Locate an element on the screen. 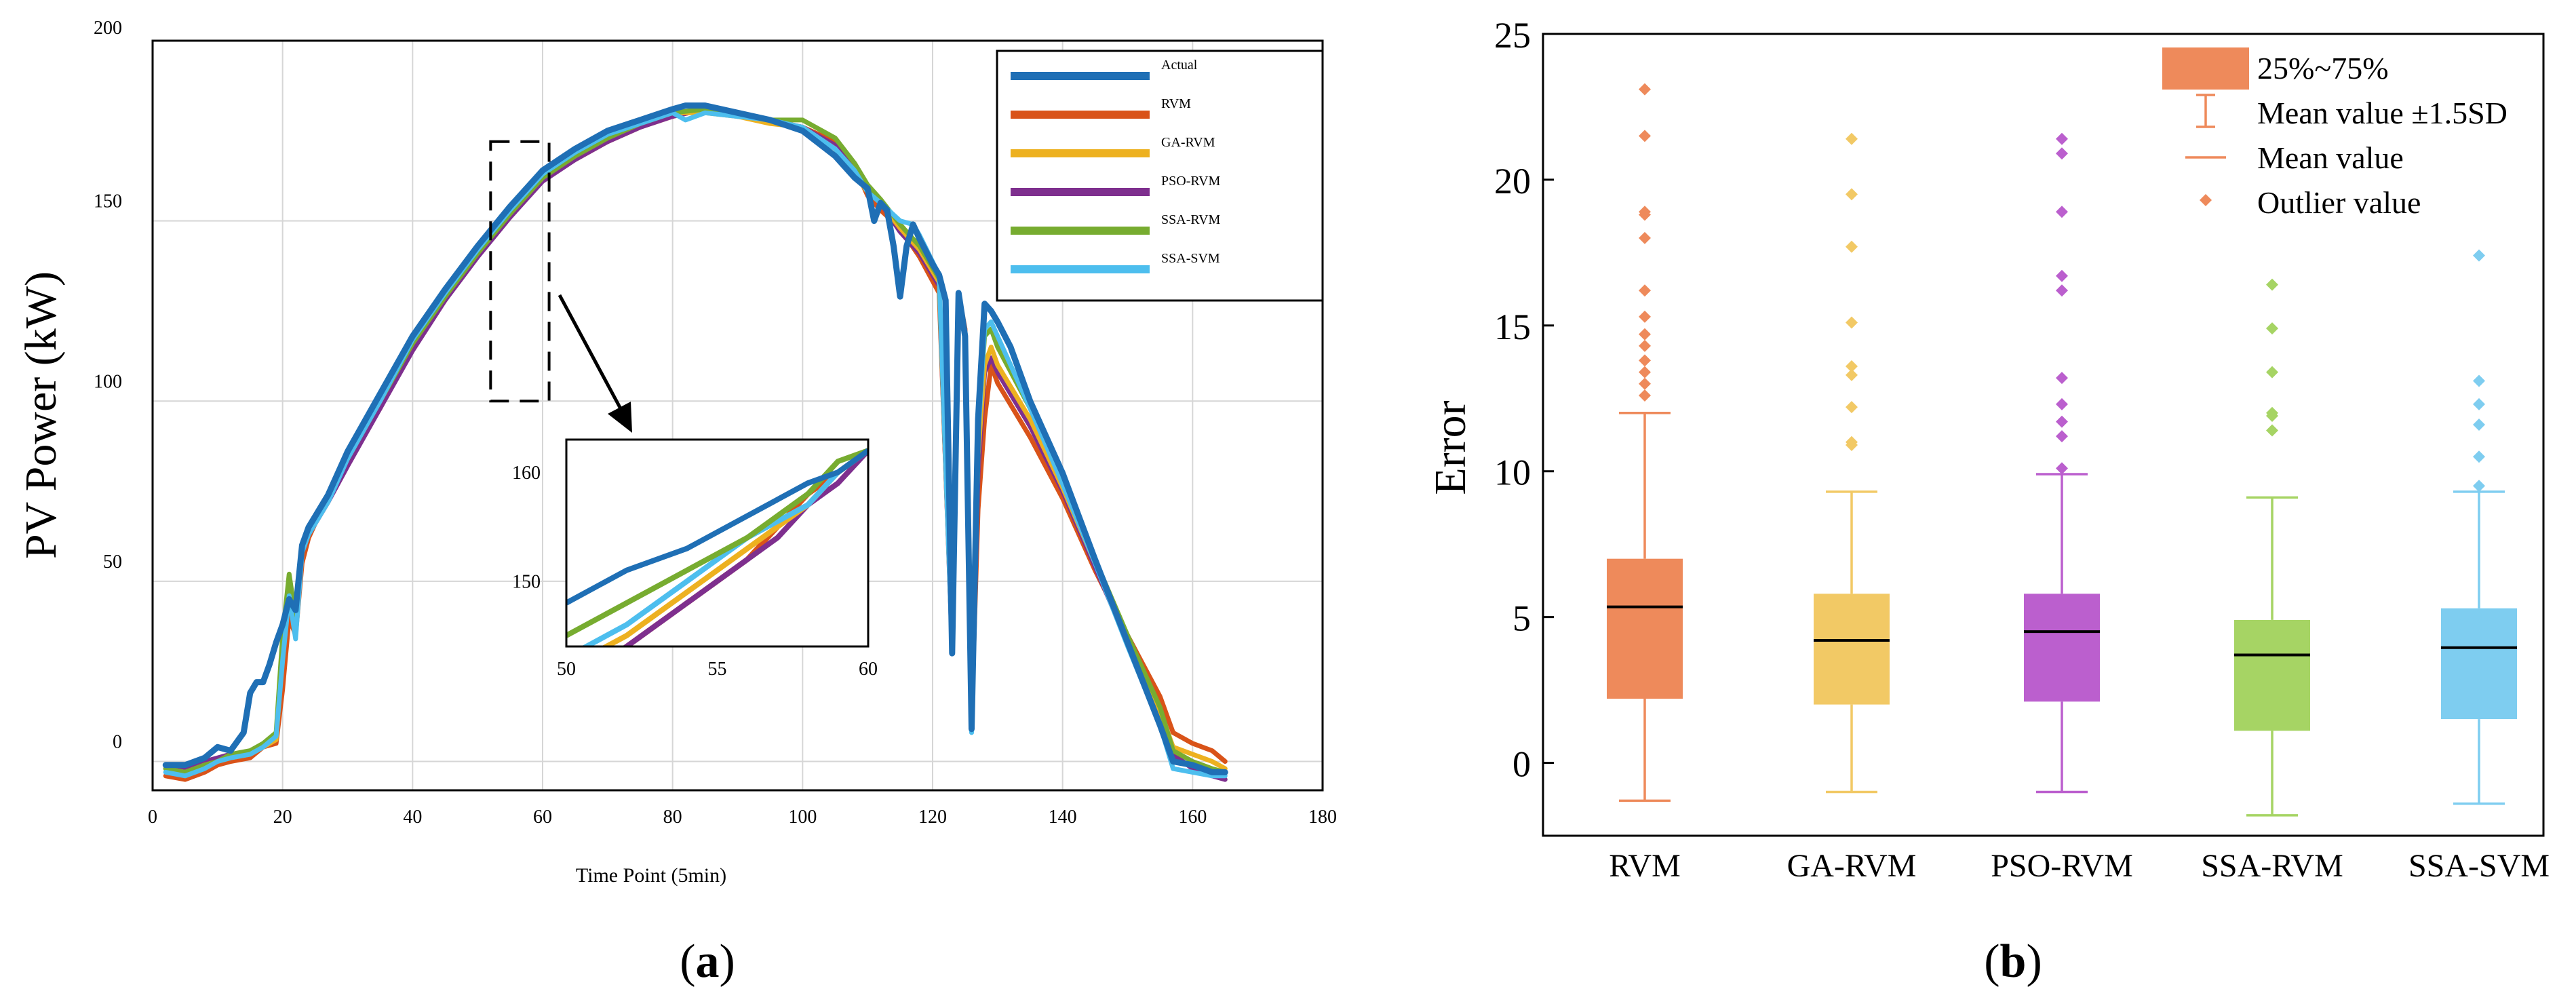  panel-a-inset: 50 55 60 150 160 is located at coordinates (695, 559).